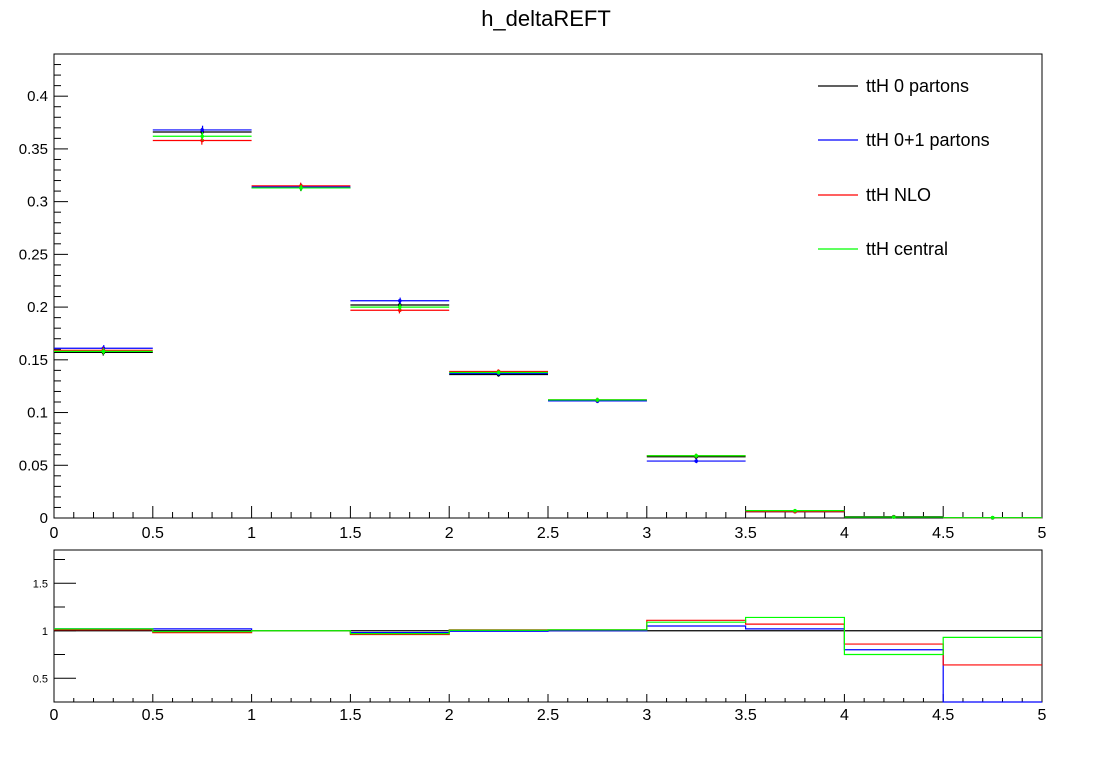 The width and height of the screenshot is (1096, 772). Describe the element at coordinates (33, 360) in the screenshot. I see `y-tick-label: 0.15` at that location.